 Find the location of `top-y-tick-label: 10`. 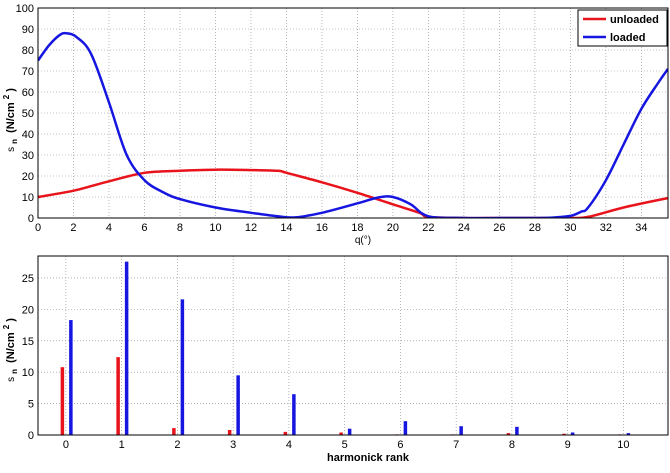

top-y-tick-label: 10 is located at coordinates (28, 198).